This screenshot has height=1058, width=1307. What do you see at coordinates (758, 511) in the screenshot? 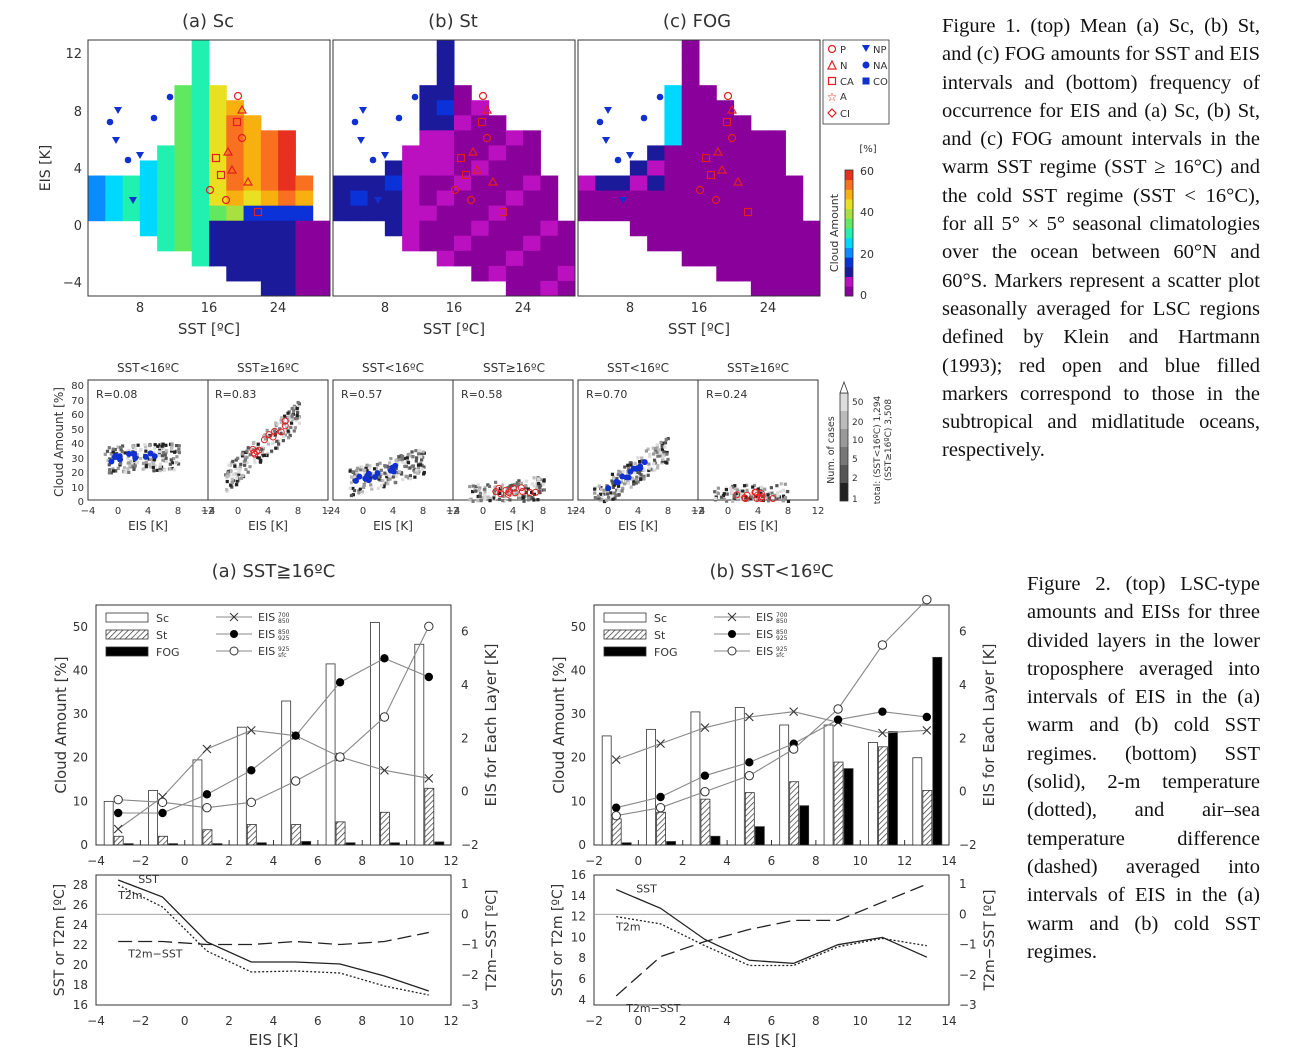
I see `scatter-xtick: 4` at bounding box center [758, 511].